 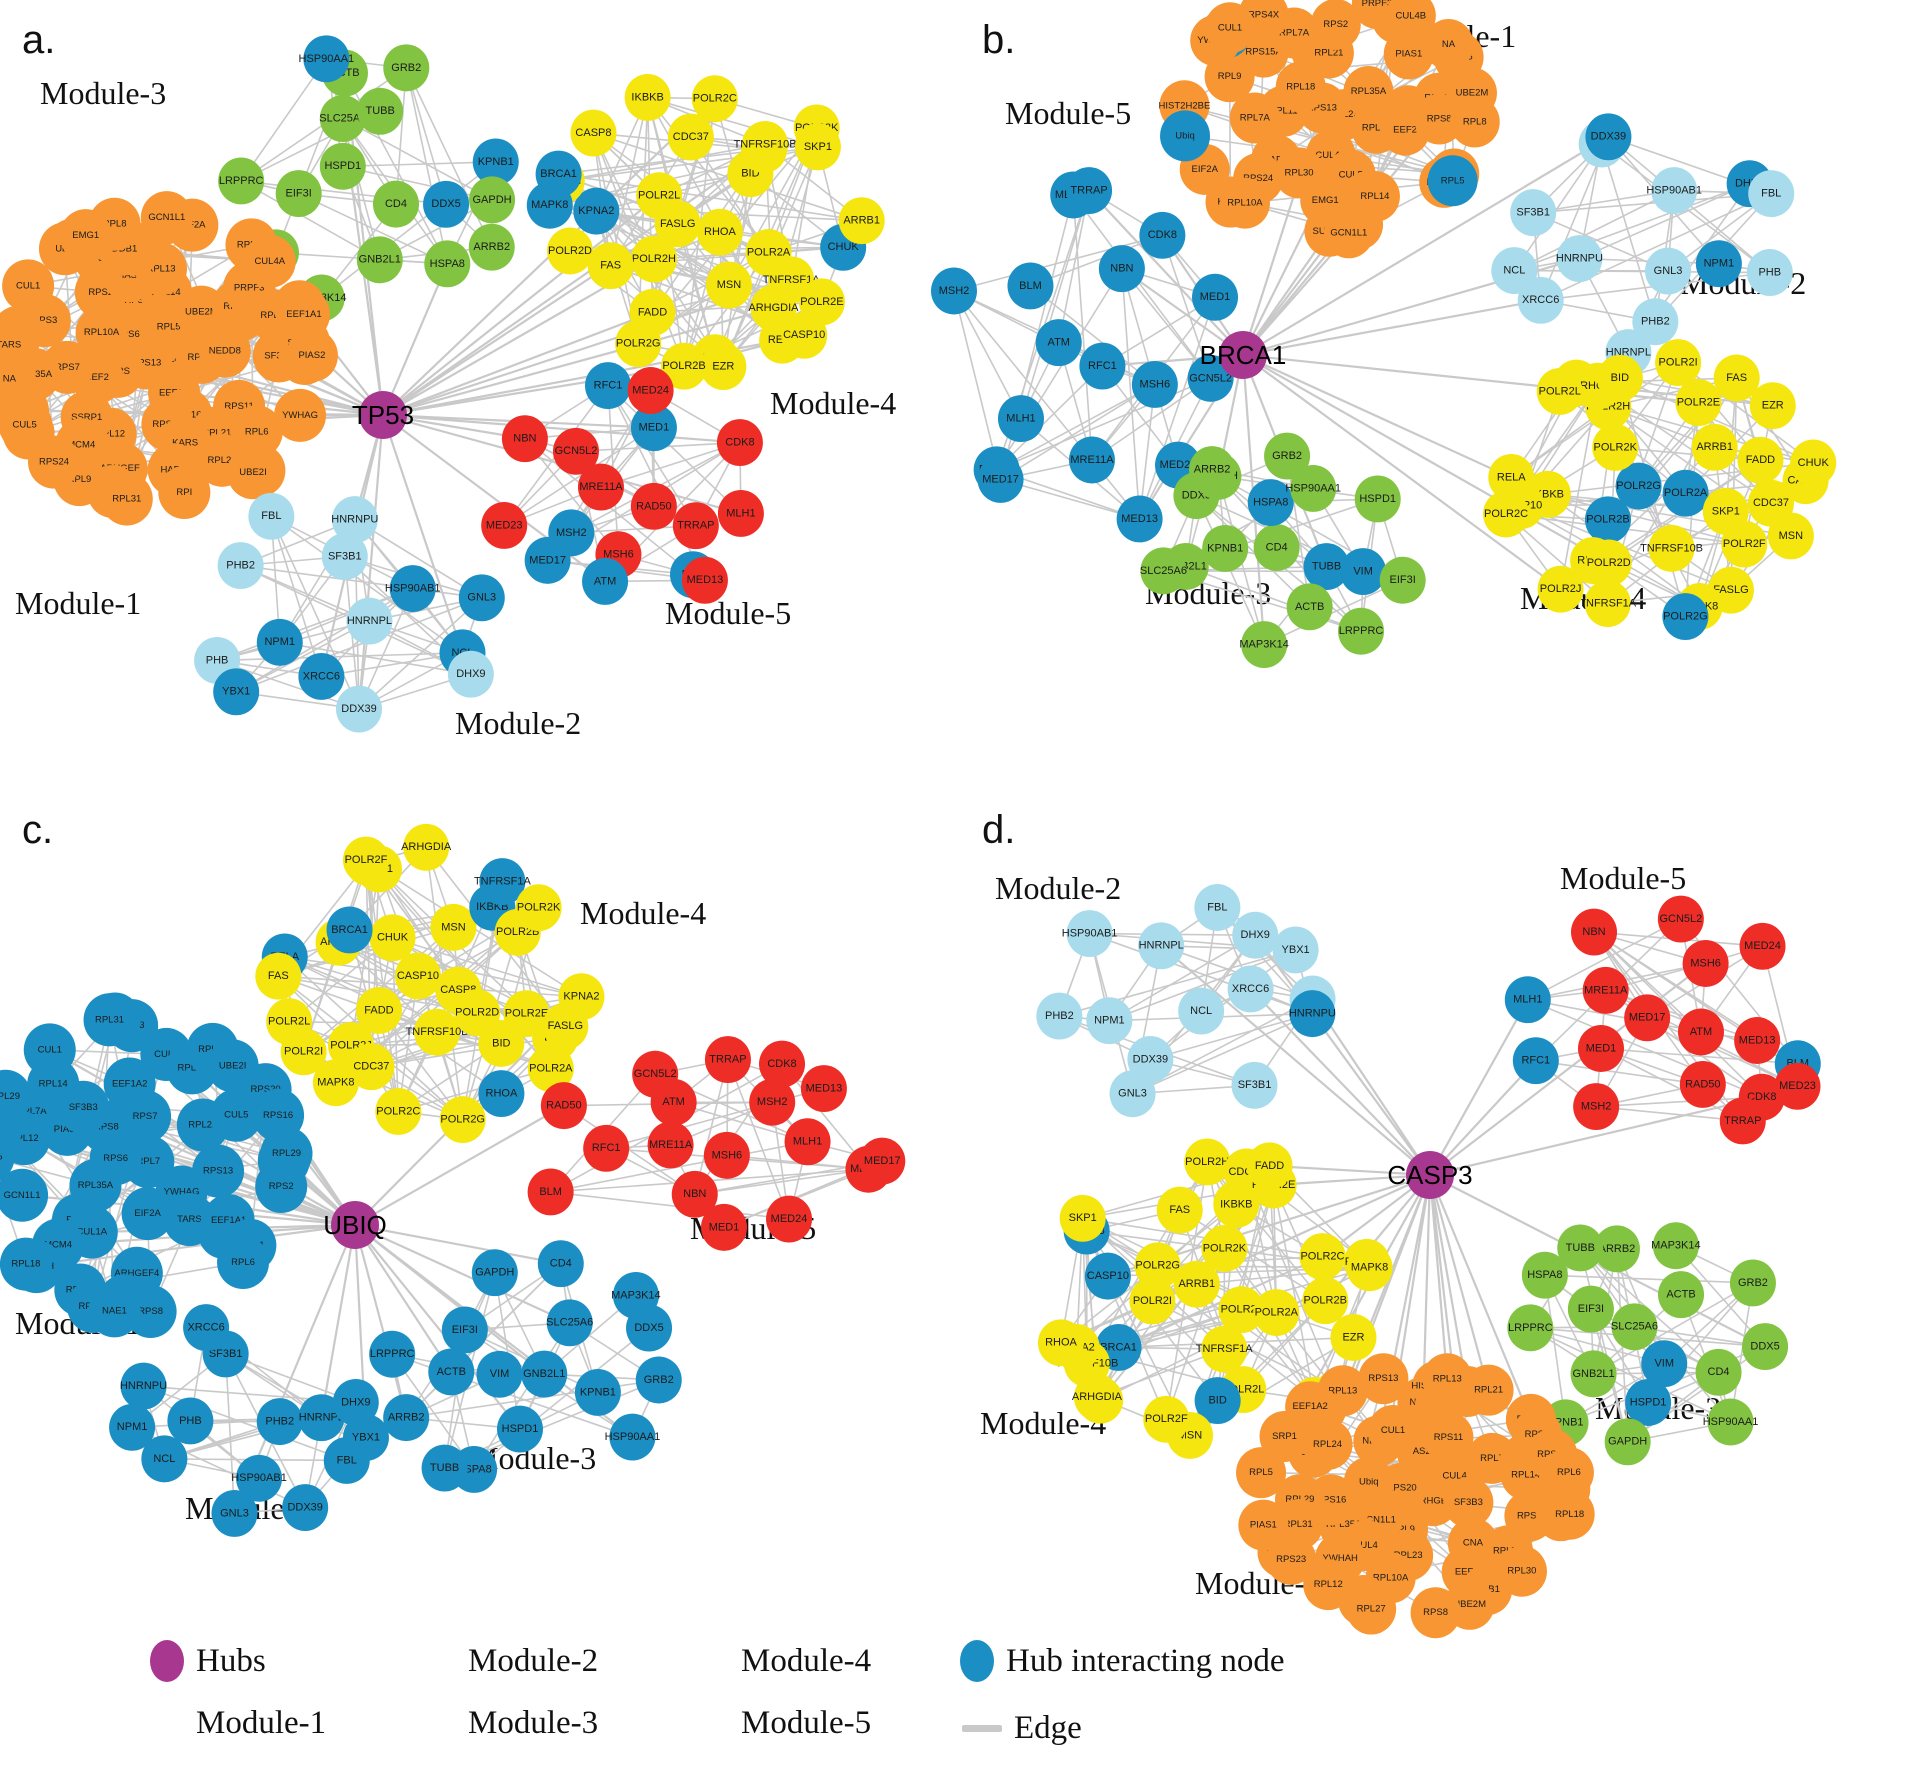 I want to click on network-node: GCN1L1, so click(x=24, y=1195).